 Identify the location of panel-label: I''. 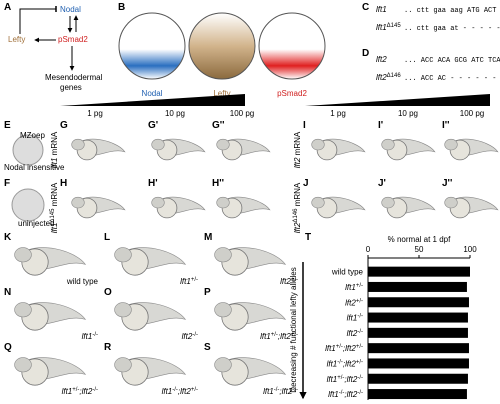
(446, 125).